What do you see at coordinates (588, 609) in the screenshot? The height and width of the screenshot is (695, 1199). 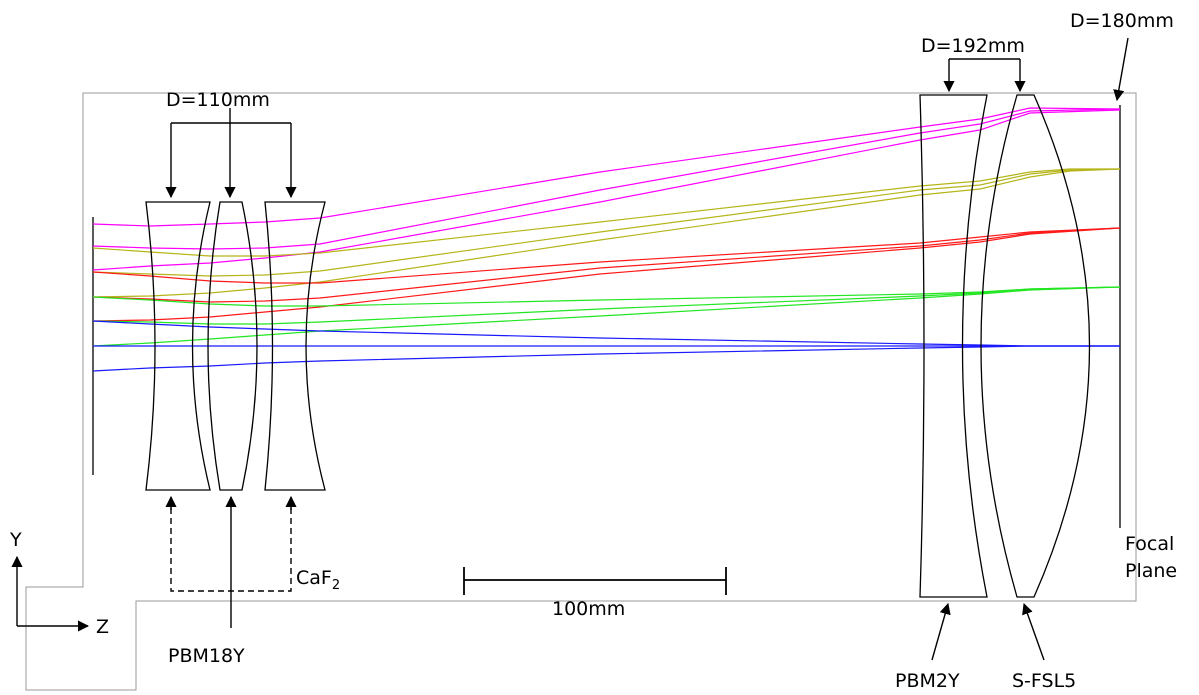 I see `scale-bar-label: 100mm` at bounding box center [588, 609].